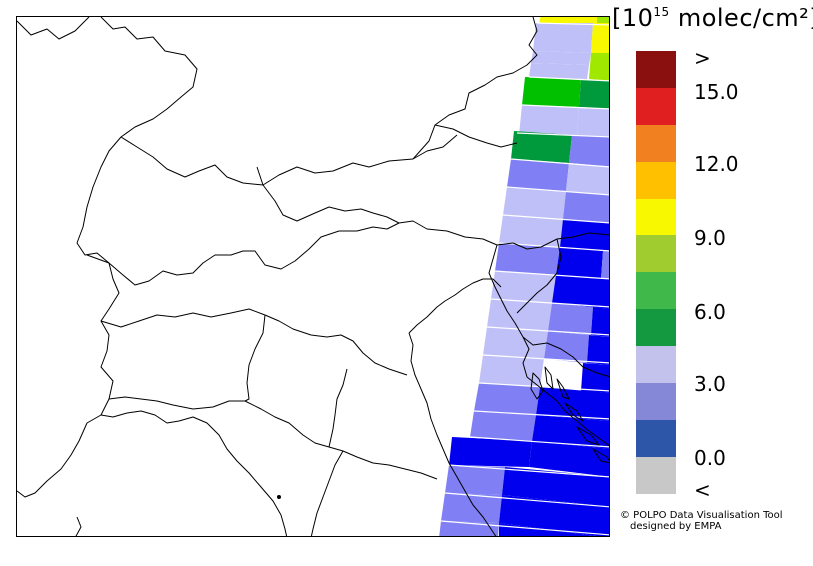  I want to click on tick-label: 6.0, so click(710, 312).